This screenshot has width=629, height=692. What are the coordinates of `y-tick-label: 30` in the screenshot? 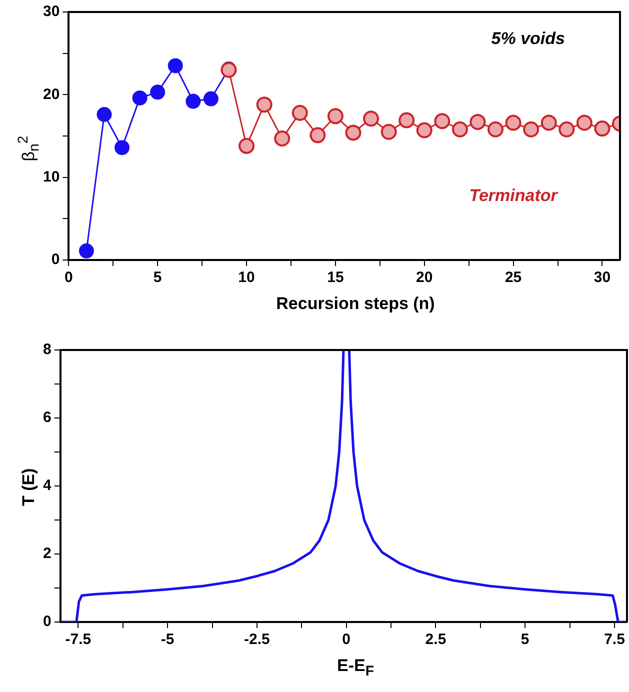 It's located at (51, 11).